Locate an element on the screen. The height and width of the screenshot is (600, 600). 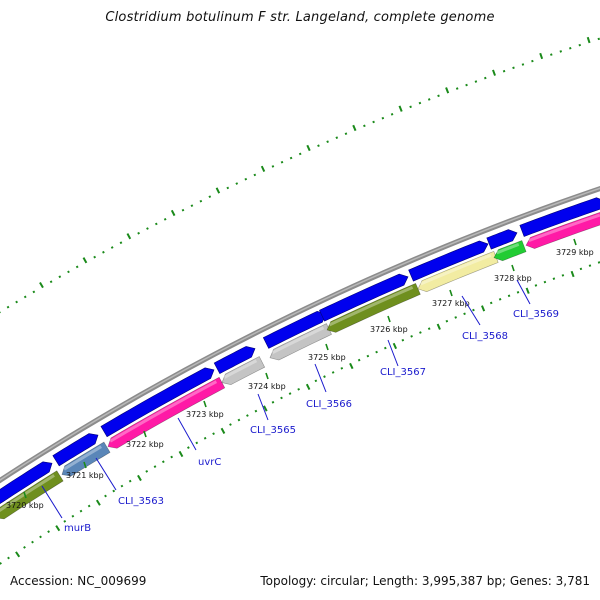
gene-label: CLI_3568 is located at coordinates (485, 336).